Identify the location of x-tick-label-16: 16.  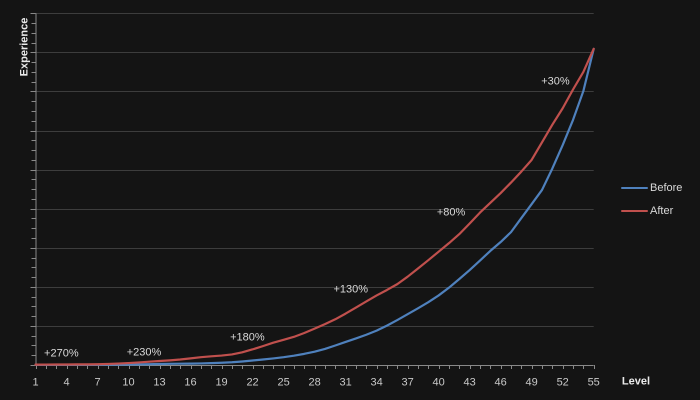
(190, 382).